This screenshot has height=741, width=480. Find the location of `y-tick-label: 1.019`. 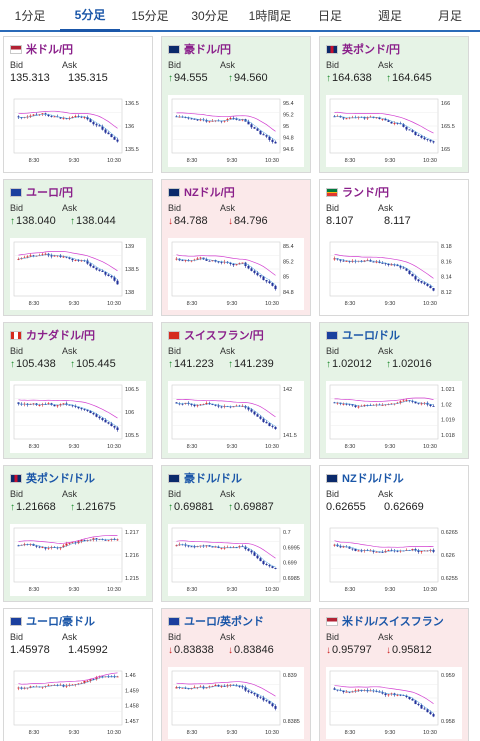

y-tick-label: 1.019 is located at coordinates (448, 421).